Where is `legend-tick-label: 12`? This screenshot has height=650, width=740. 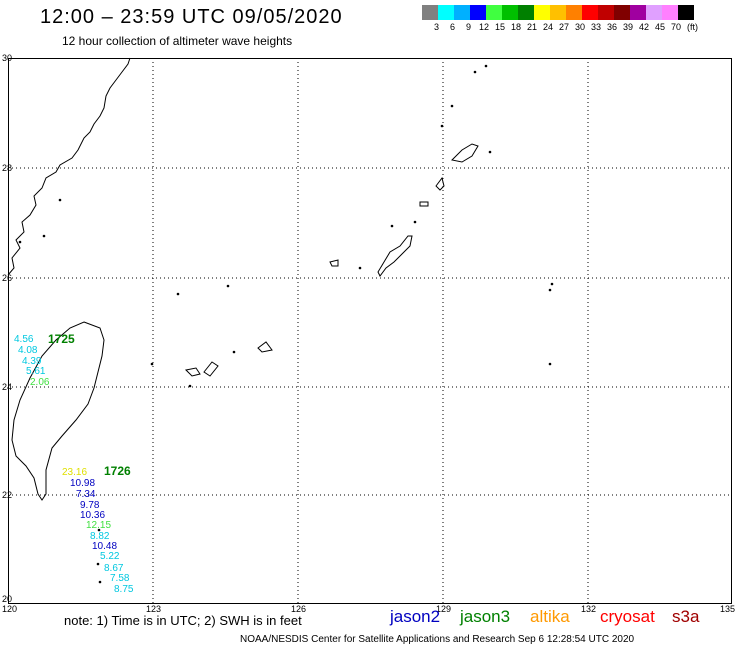
legend-tick-label: 12 is located at coordinates (484, 27).